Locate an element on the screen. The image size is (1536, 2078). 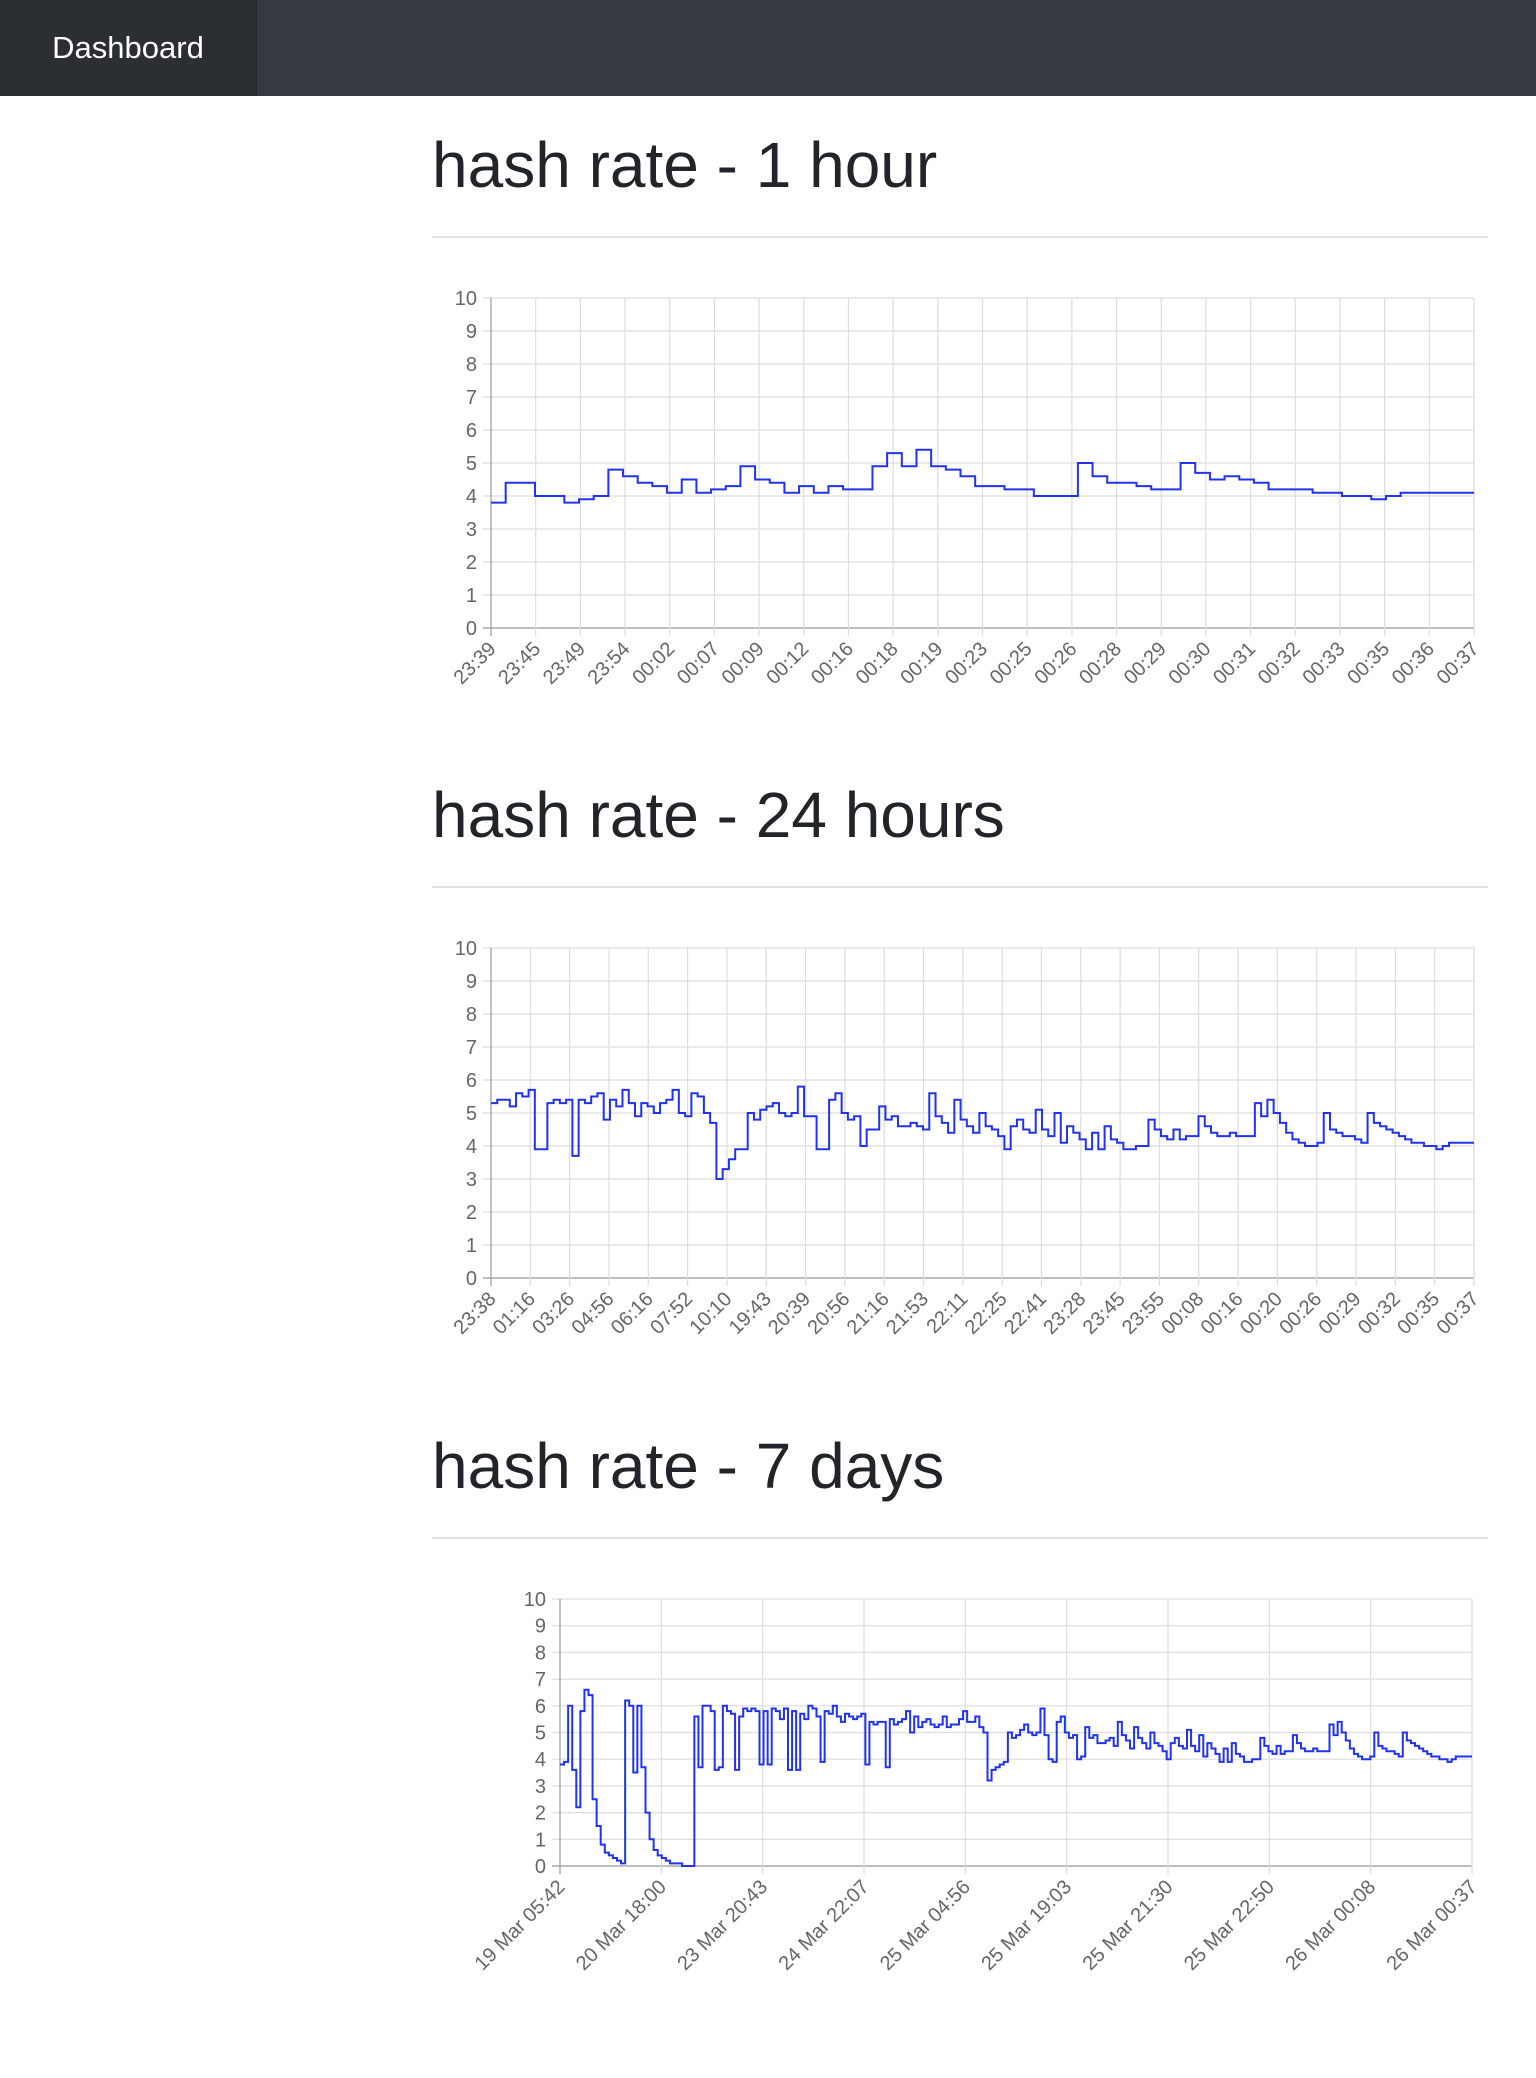
x-tick-label: 24 Mar 22:07 is located at coordinates (824, 1925).